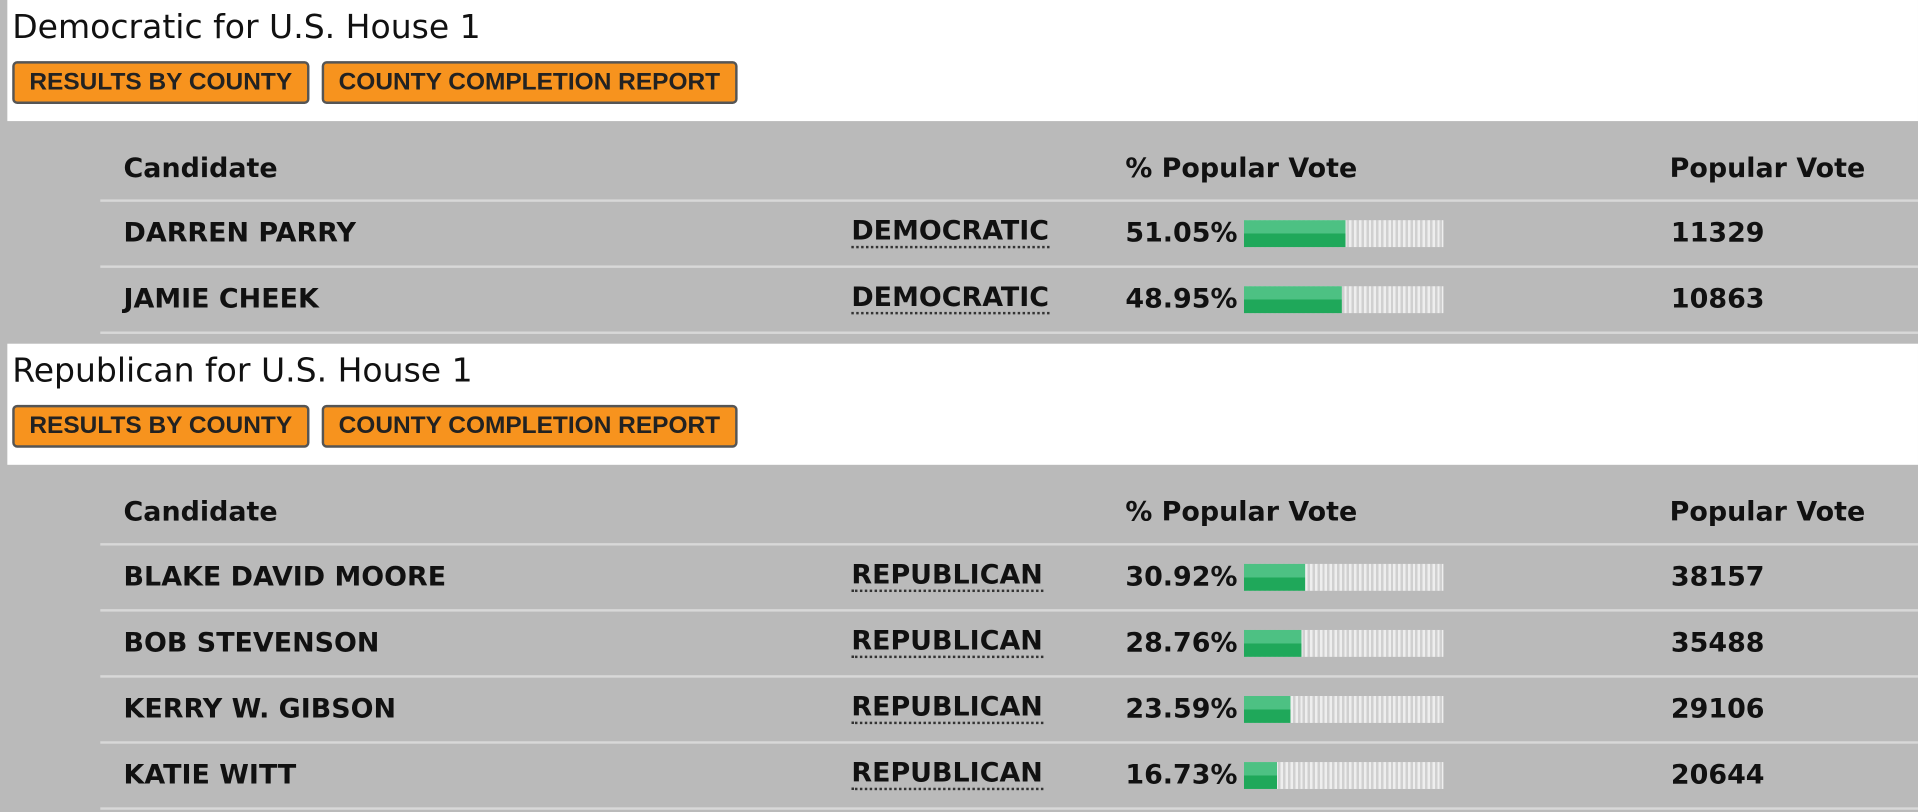 Image resolution: width=1918 pixels, height=812 pixels. I want to click on candidate-row: DARREN PARRY DEMOCRATIC 51.05% 11329, so click(1009, 235).